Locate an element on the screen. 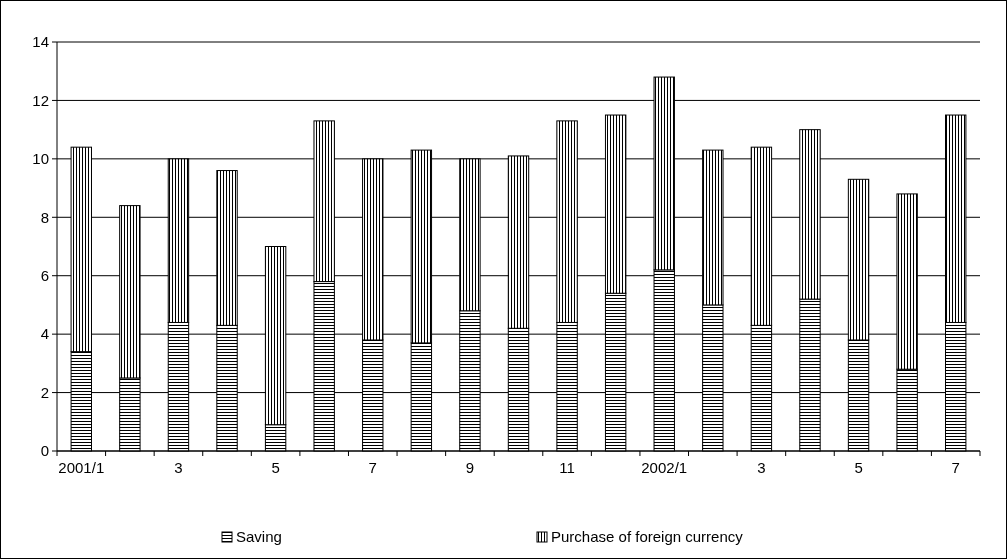  y-tick-label: 6 is located at coordinates (44, 275).